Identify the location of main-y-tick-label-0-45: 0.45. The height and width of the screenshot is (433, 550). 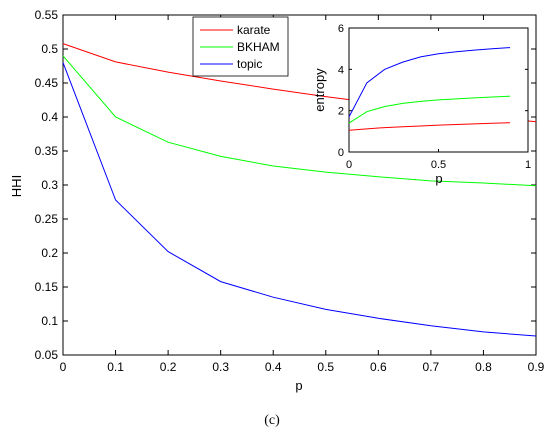
(47, 83).